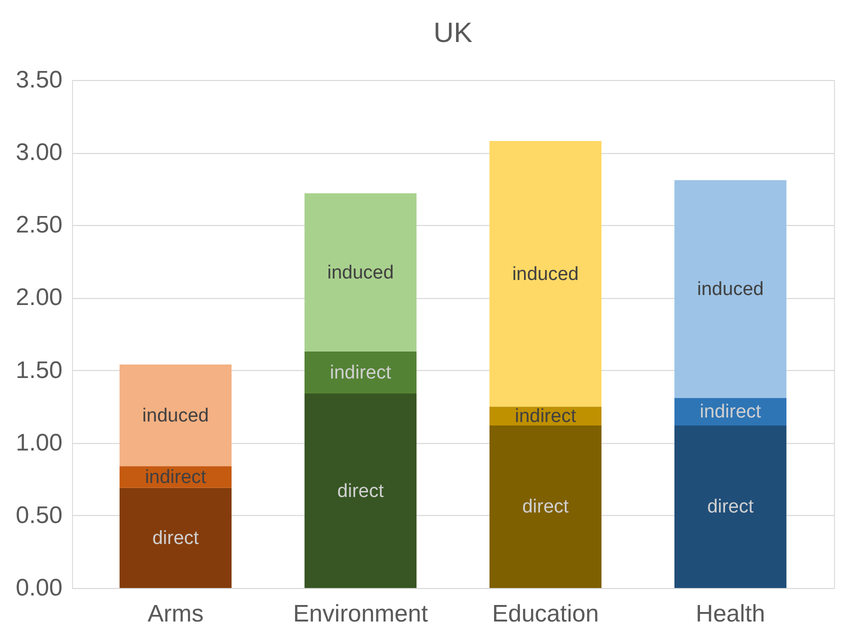  I want to click on y-tick-label: 2.50, so click(39, 225).